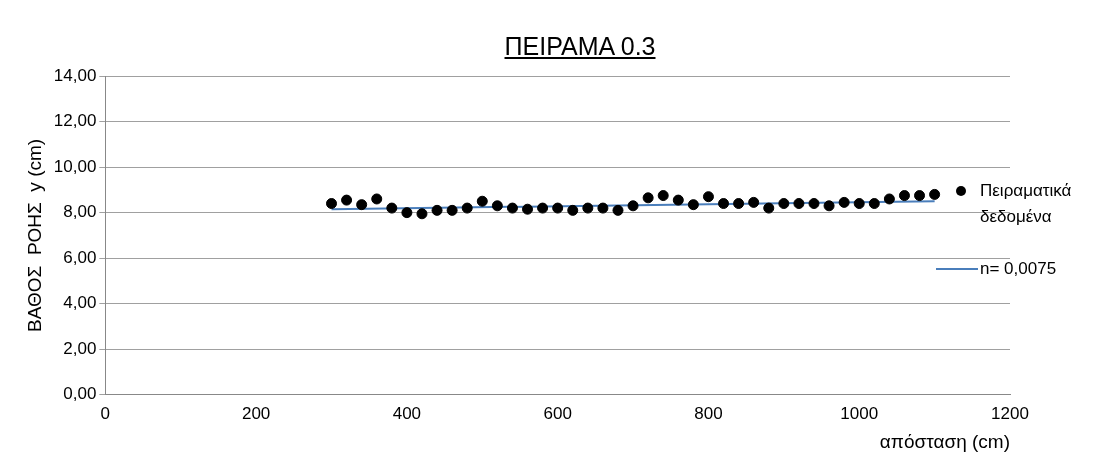 The height and width of the screenshot is (463, 1110). Describe the element at coordinates (1019, 269) in the screenshot. I see `legend-label: n= 0,0075` at that location.